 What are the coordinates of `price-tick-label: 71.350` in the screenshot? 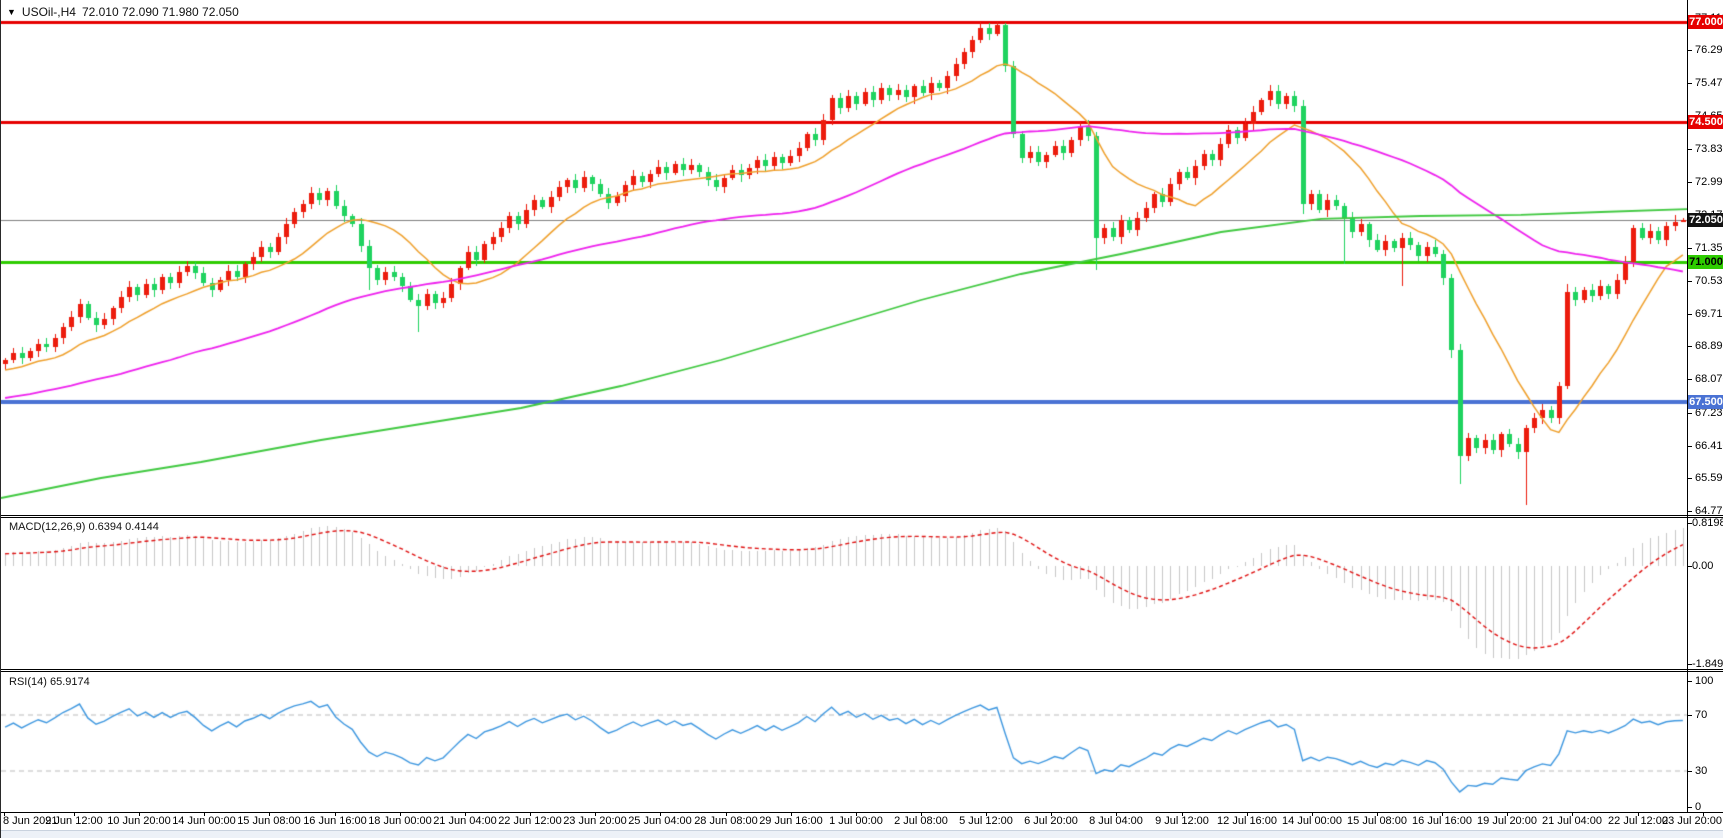 It's located at (1709, 248).